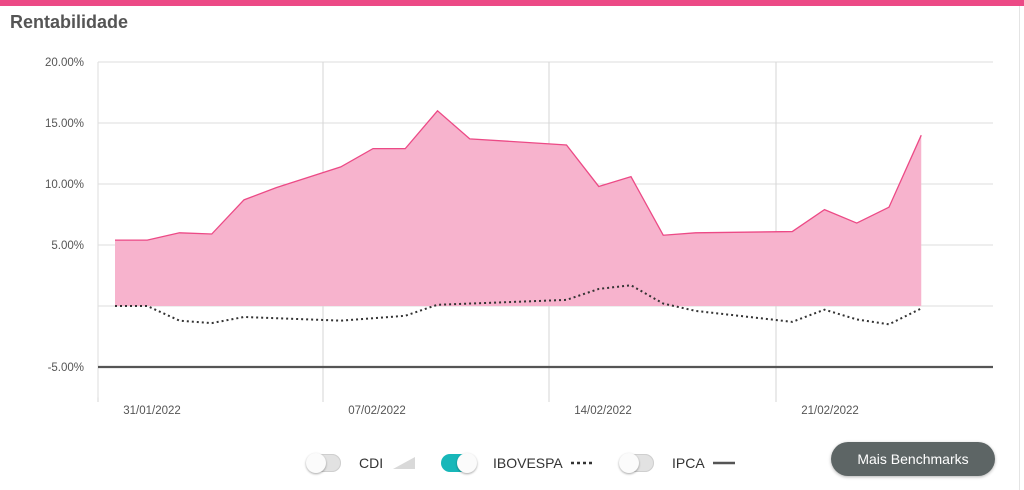  What do you see at coordinates (64, 63) in the screenshot?
I see `y-tick-label: 20.00%` at bounding box center [64, 63].